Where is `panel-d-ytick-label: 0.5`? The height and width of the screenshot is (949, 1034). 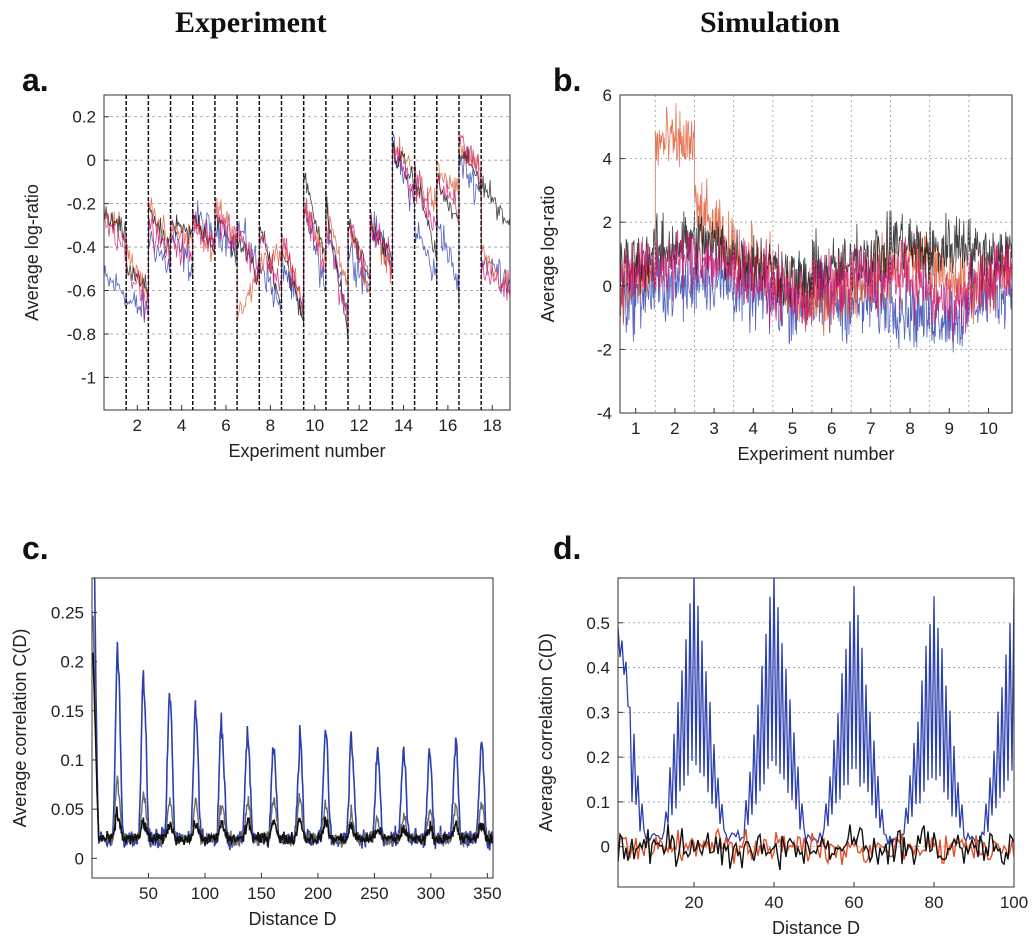
panel-d-ytick-label: 0.5 is located at coordinates (598, 623).